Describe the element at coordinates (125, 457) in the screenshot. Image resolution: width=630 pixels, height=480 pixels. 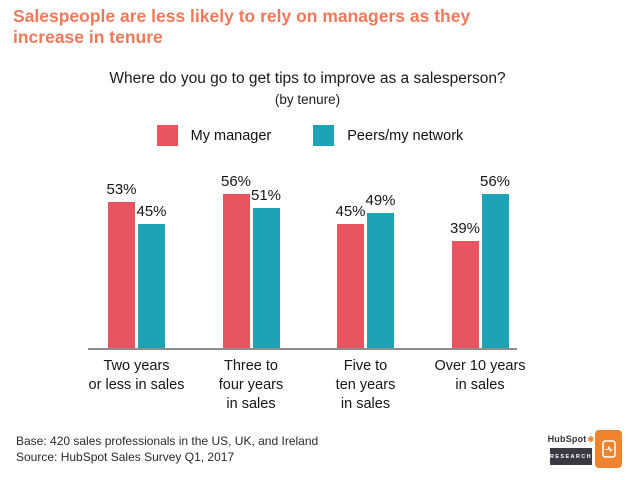
I see `source-note: Source: HubSpot Sales Survey Q1, 2017` at that location.